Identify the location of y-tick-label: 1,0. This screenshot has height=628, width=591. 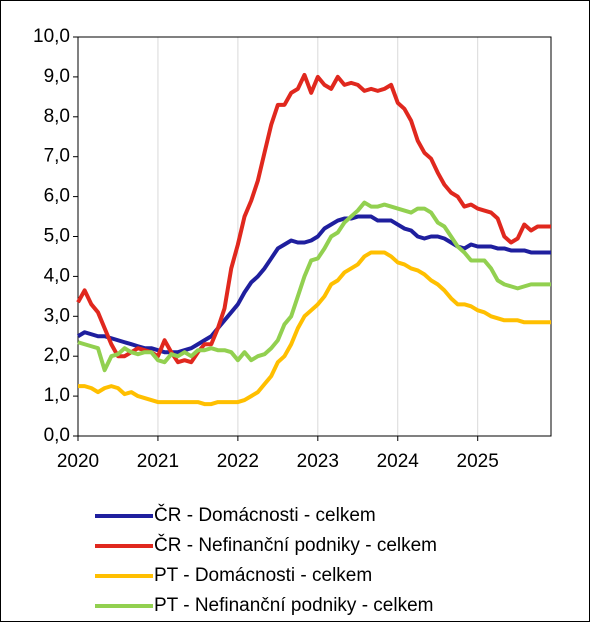
(57, 395).